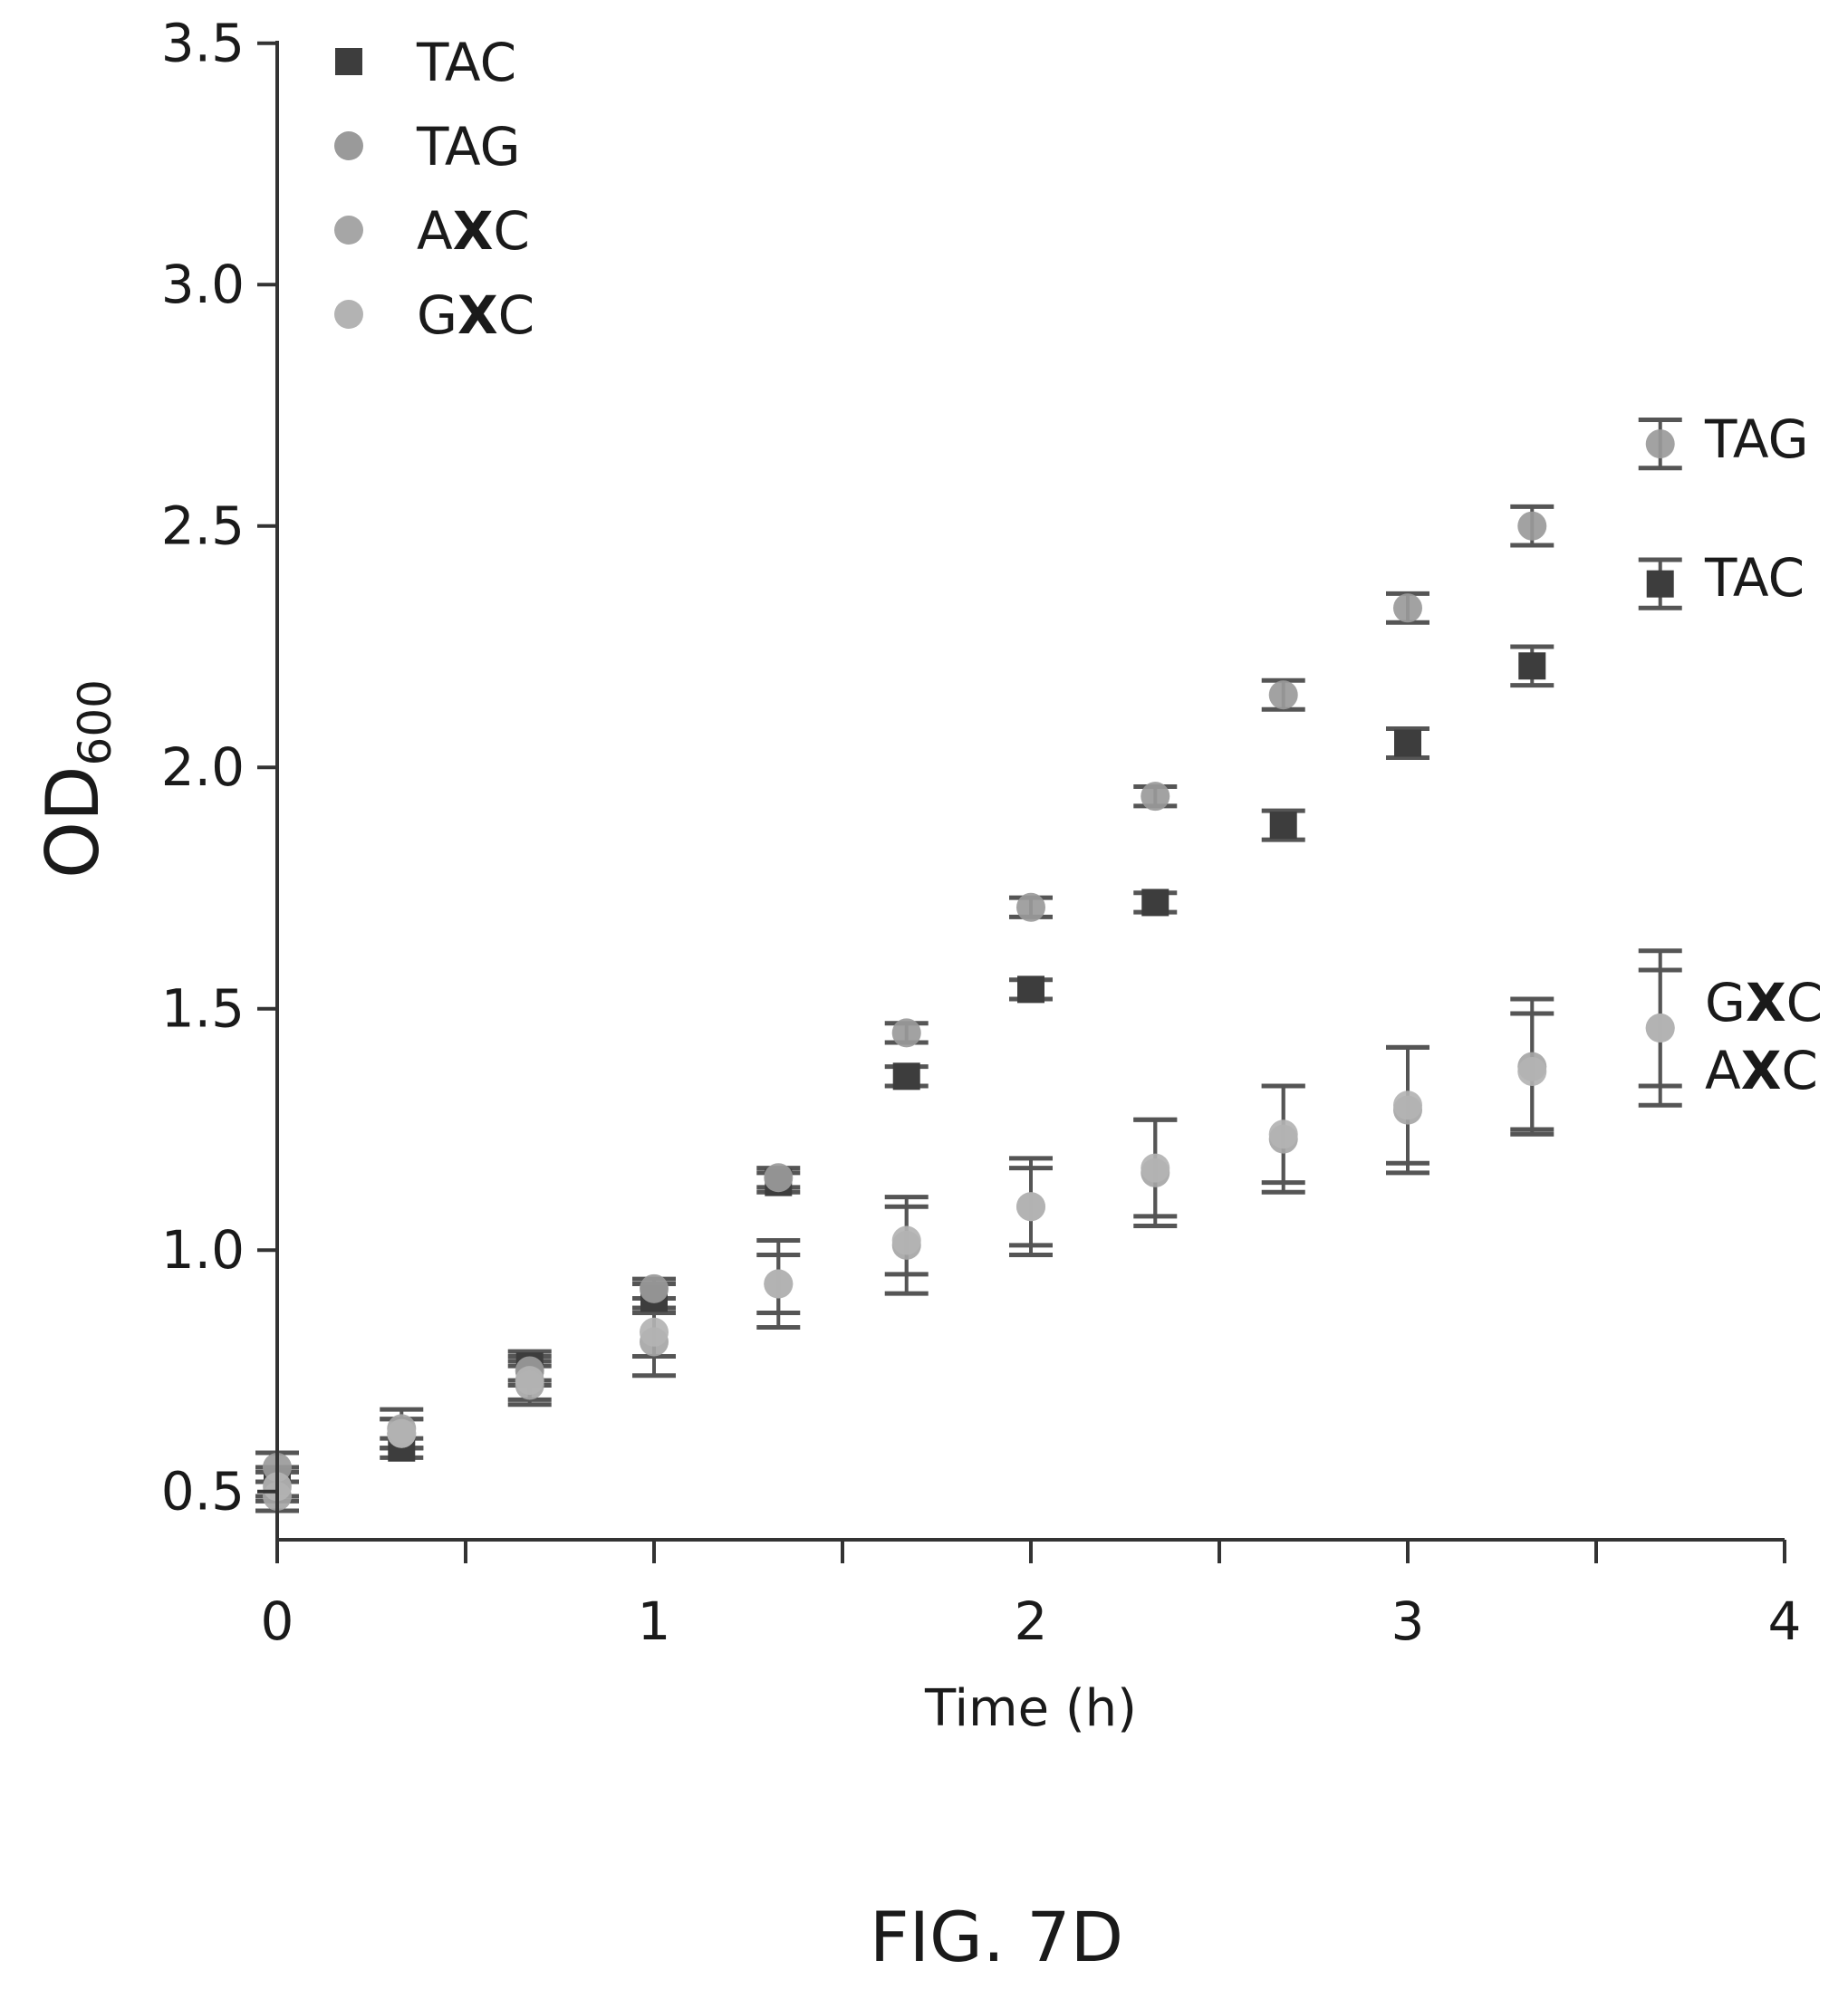 This screenshot has height=1989, width=1848. Describe the element at coordinates (516, 315) in the screenshot. I see `legend-label-gxc-part: C` at that location.